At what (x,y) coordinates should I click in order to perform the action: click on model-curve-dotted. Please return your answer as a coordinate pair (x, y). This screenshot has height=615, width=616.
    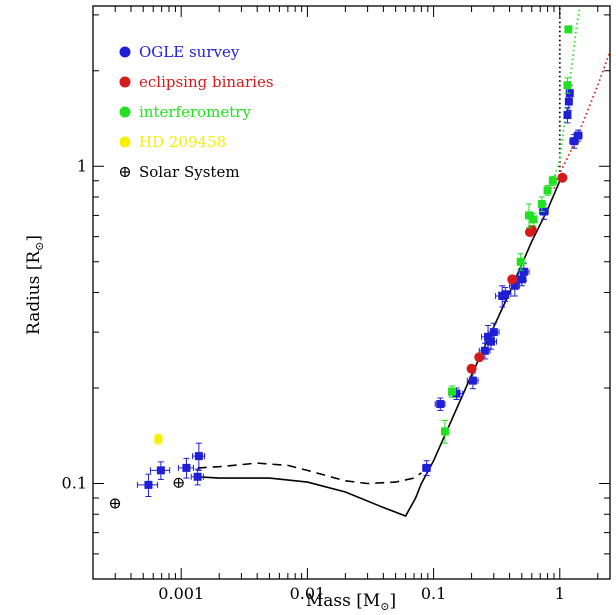
    Looking at the image, I should click on (582, 120).